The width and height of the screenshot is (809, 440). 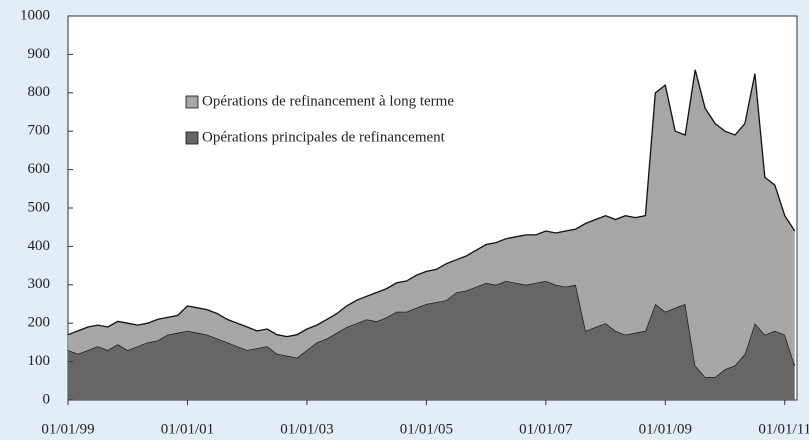 I want to click on y-tick-label: 300, so click(x=39, y=284).